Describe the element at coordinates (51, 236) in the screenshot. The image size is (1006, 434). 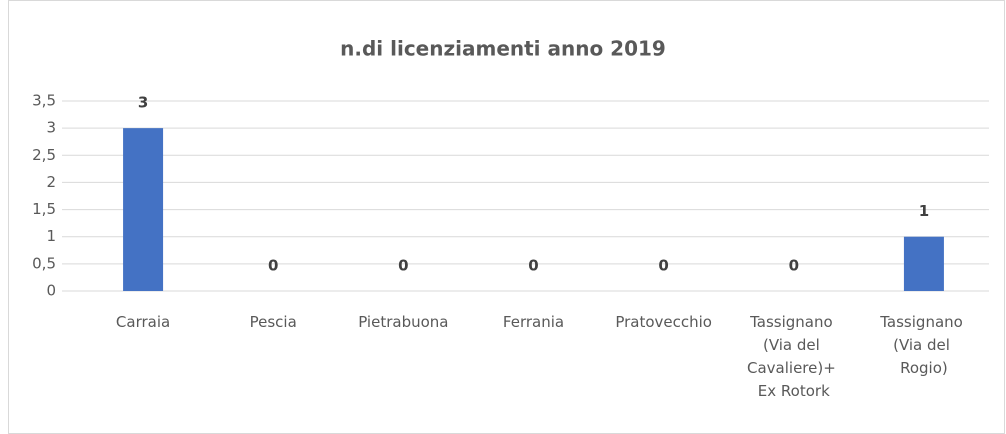
I see `y-tick-label: 1` at that location.